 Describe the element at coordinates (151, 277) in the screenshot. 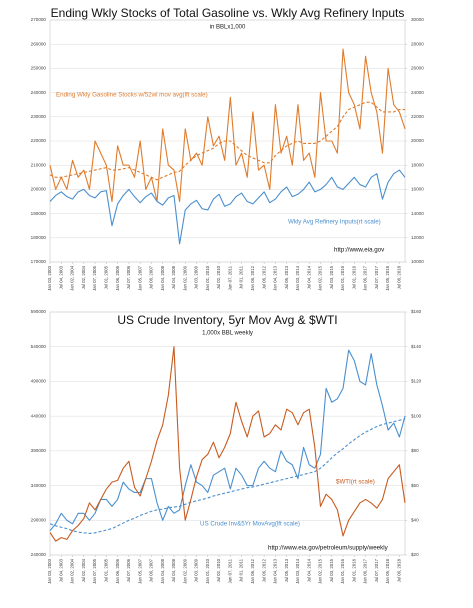

I see `x-tick-label: Jul 06, 2007` at that location.